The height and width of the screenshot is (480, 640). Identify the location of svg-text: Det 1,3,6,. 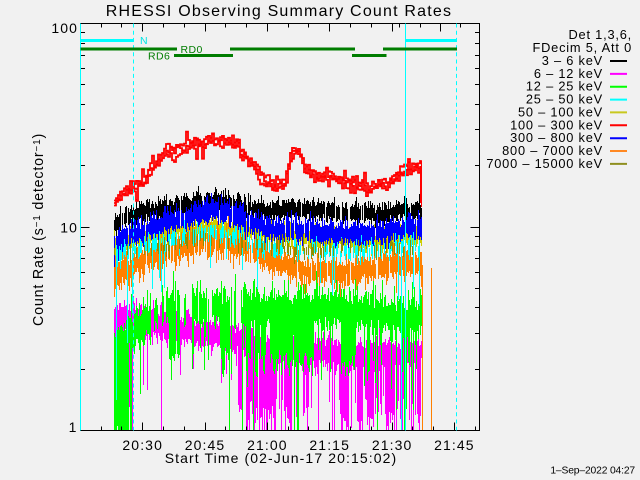
(601, 34).